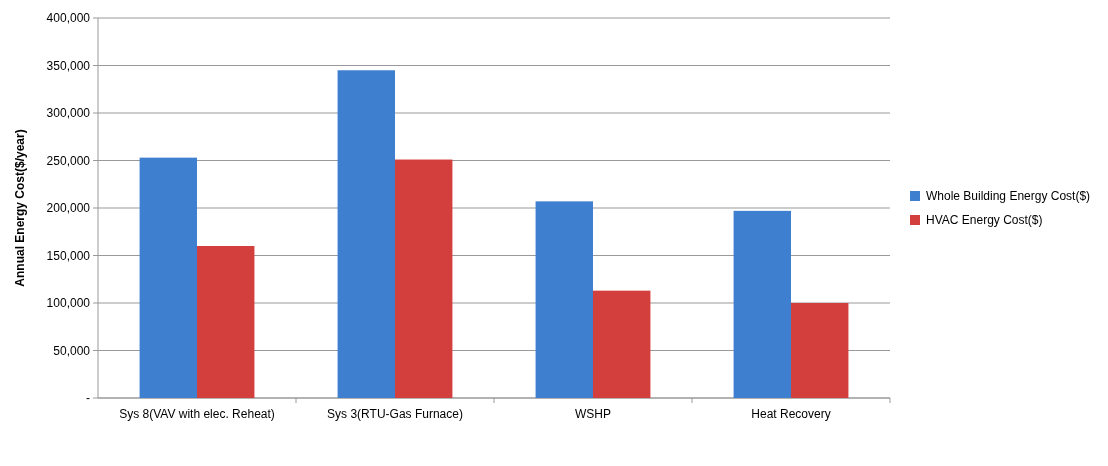 Image resolution: width=1108 pixels, height=466 pixels. I want to click on y-tick-label: 350,000, so click(68, 65).